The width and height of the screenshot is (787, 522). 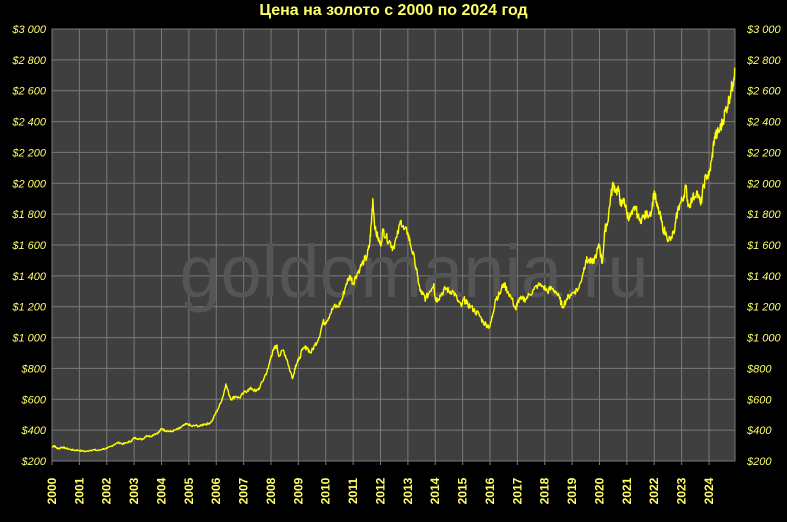 What do you see at coordinates (599, 490) in the screenshot?
I see `x-tick-label: 2020` at bounding box center [599, 490].